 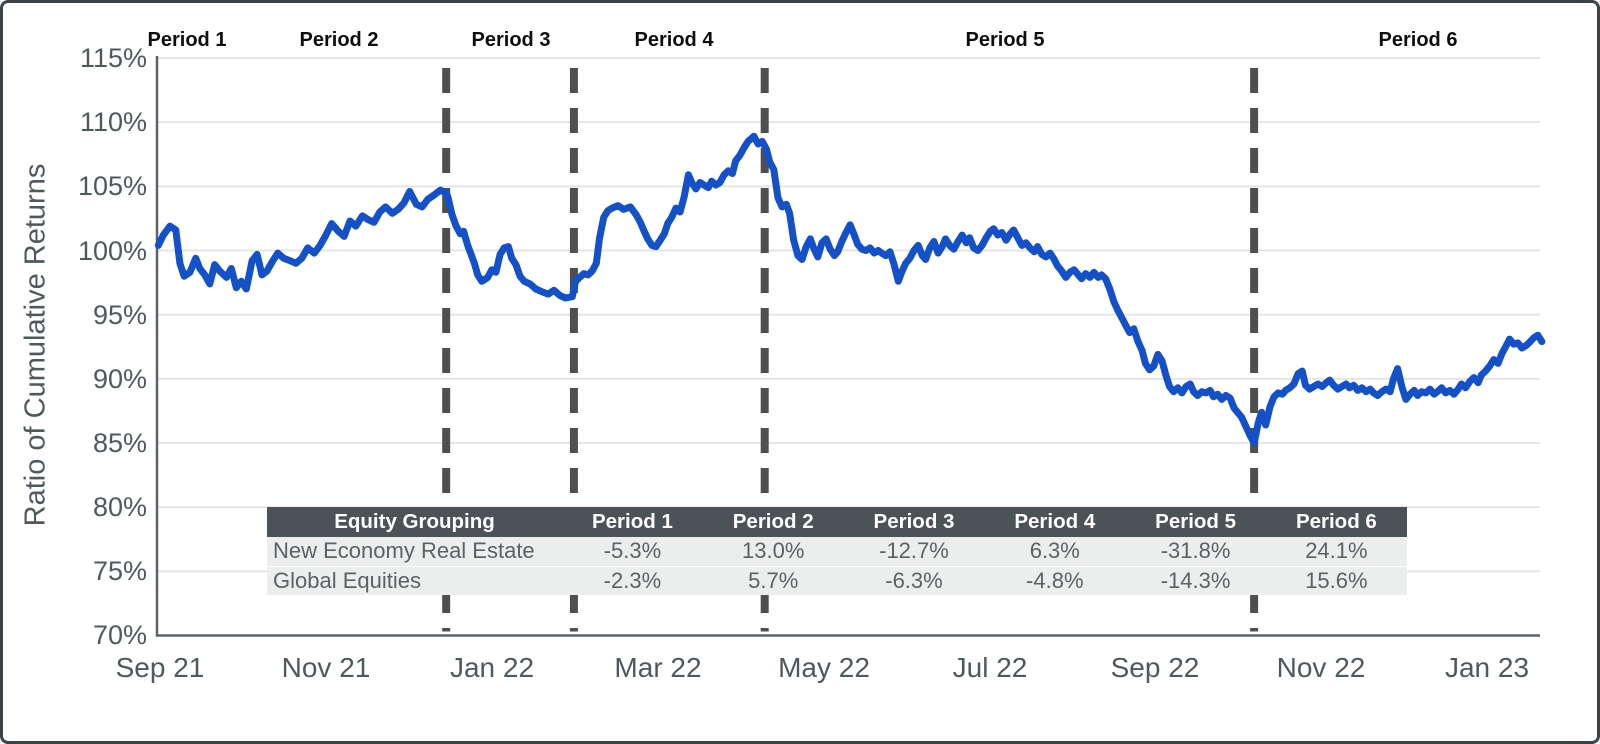 I want to click on x-tick-sep22: Sep 22, so click(x=1155, y=667).